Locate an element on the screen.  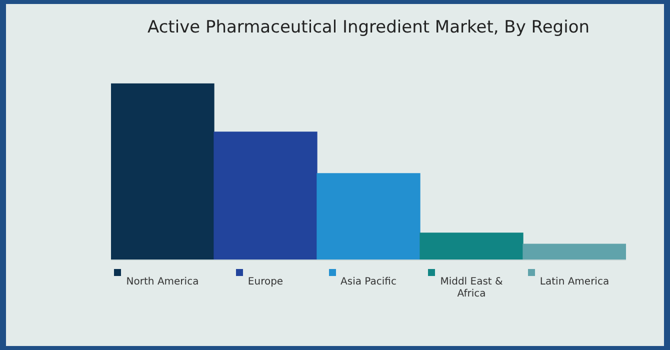
x-tick-label: Latin America is located at coordinates (575, 282).